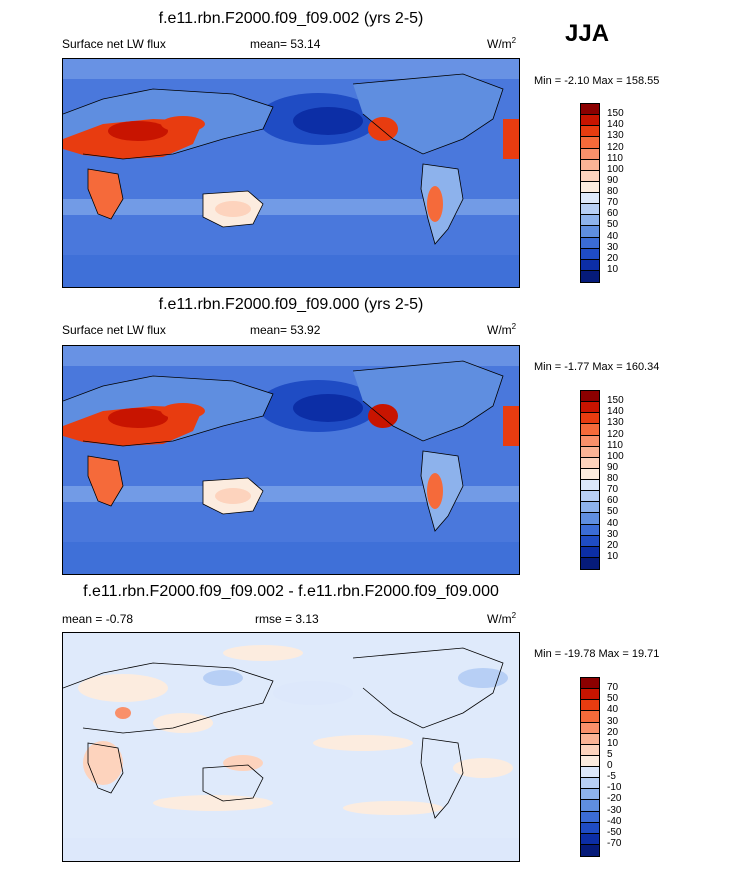 This screenshot has width=733, height=872. What do you see at coordinates (622, 193) in the screenshot?
I see `panel-1-colorbar-ticks: 150 140 130 120 110 100 90 80 70 60 50 40 30 20 10` at bounding box center [622, 193].